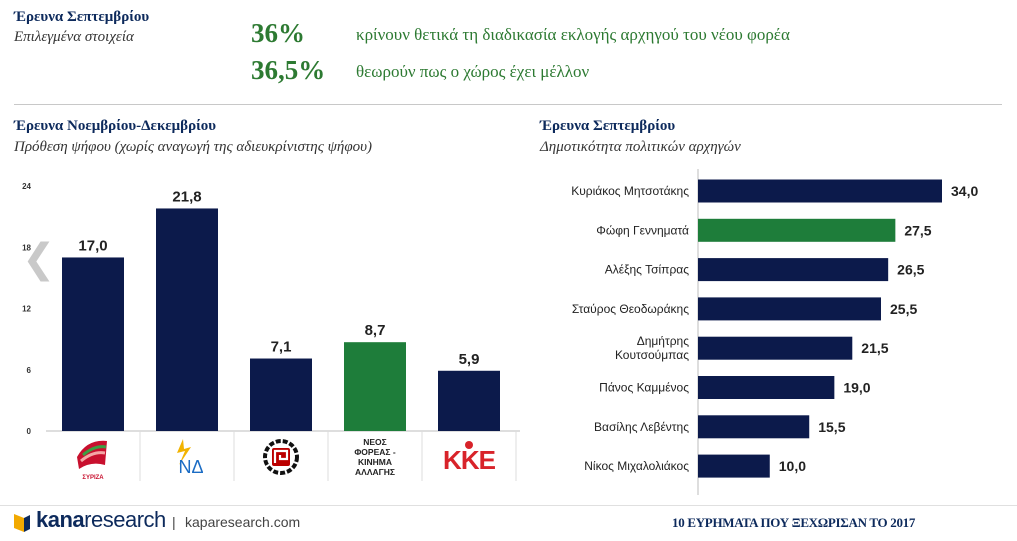  Describe the element at coordinates (652, 355) in the screenshot. I see `category-label: Κουτσούμπας` at that location.